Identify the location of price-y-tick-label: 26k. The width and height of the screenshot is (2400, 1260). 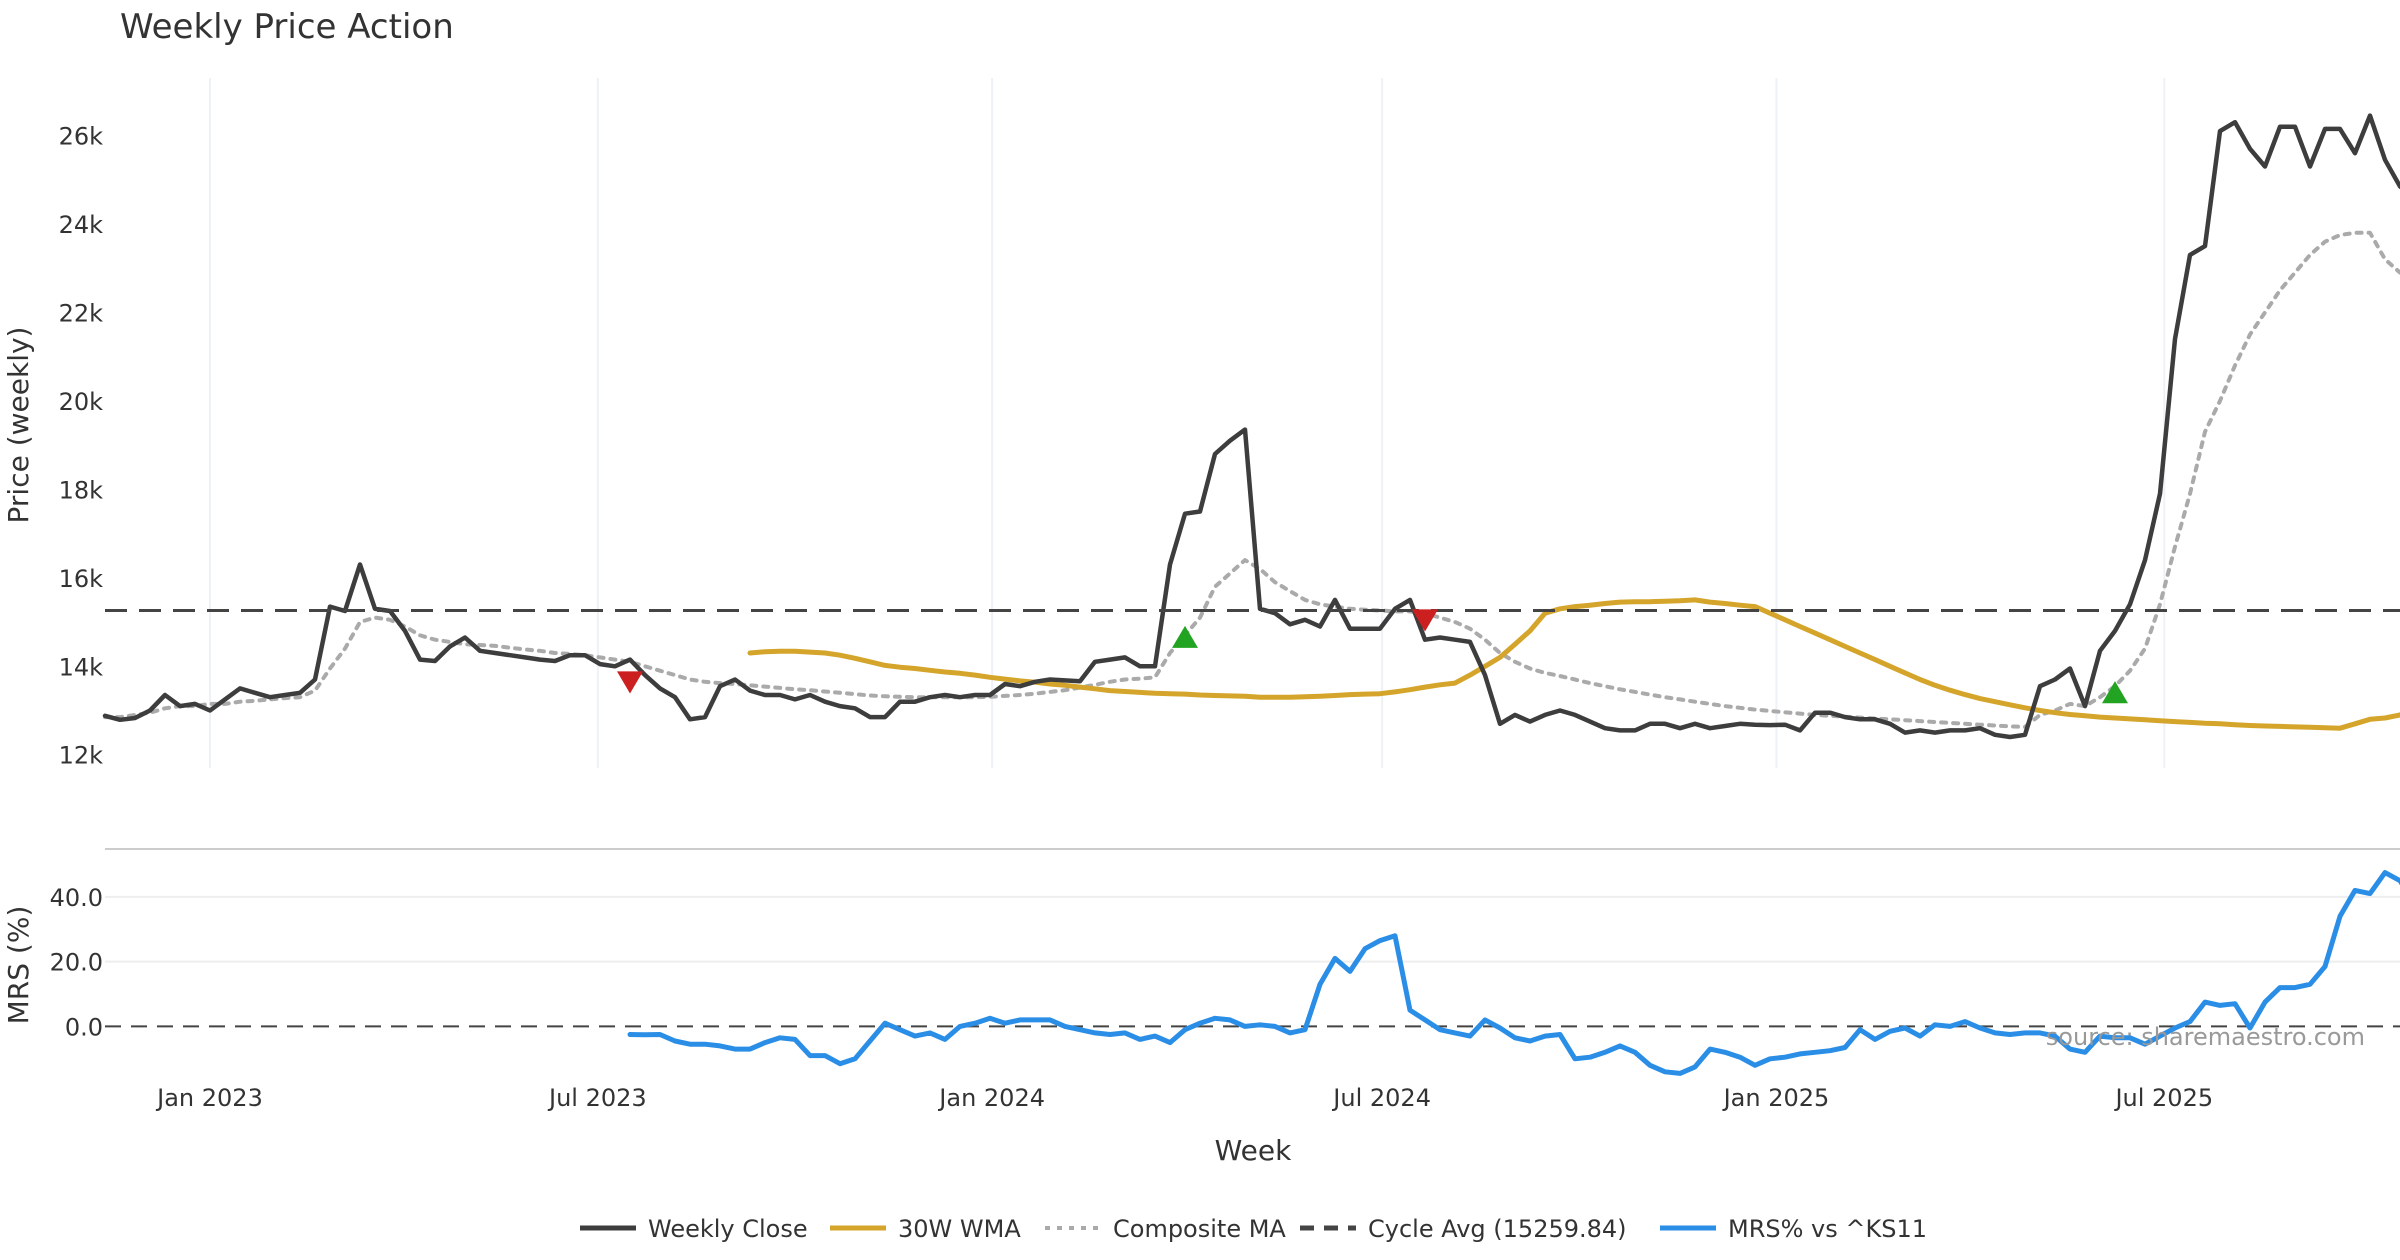
(81, 137).